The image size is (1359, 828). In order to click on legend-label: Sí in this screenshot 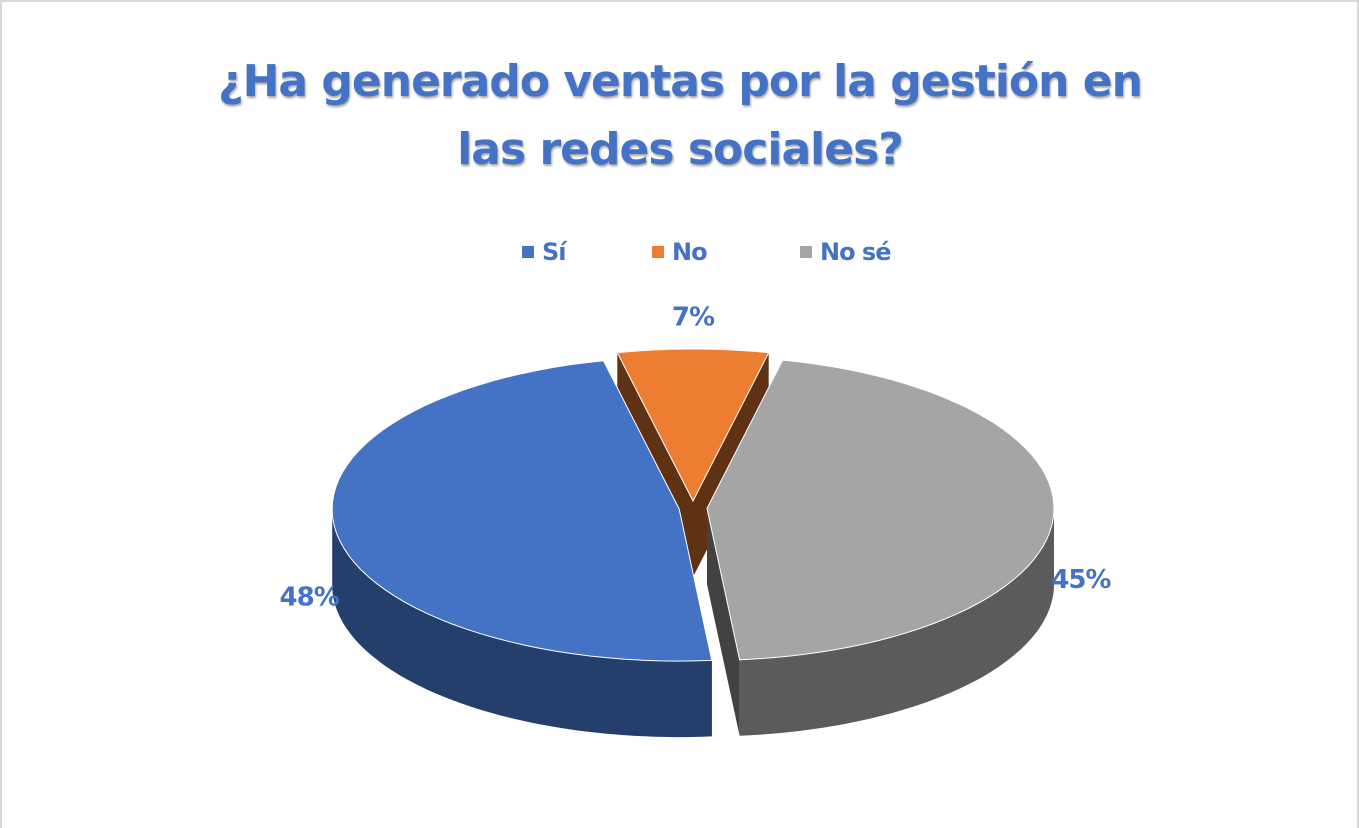, I will do `click(555, 252)`.